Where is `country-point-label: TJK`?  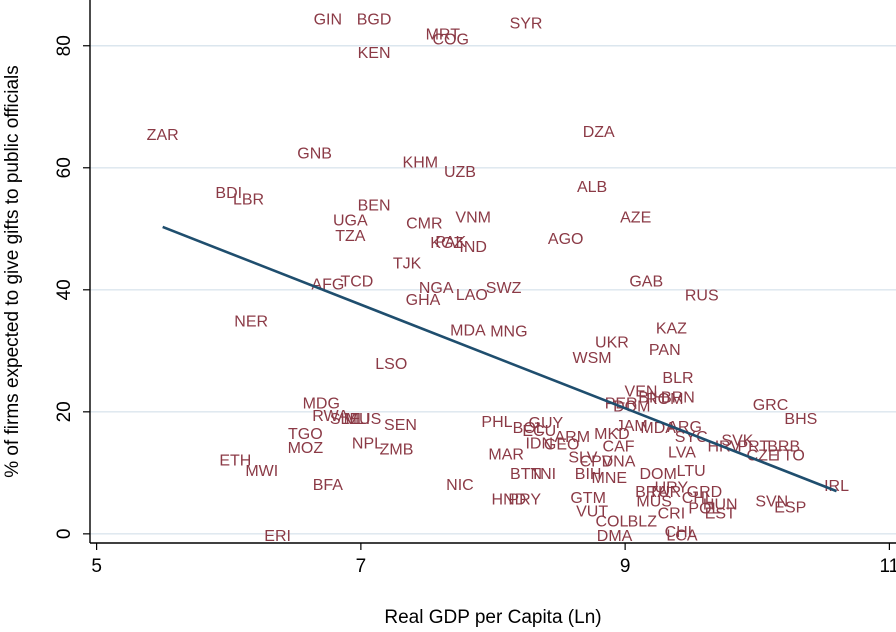
country-point-label: TJK is located at coordinates (407, 263).